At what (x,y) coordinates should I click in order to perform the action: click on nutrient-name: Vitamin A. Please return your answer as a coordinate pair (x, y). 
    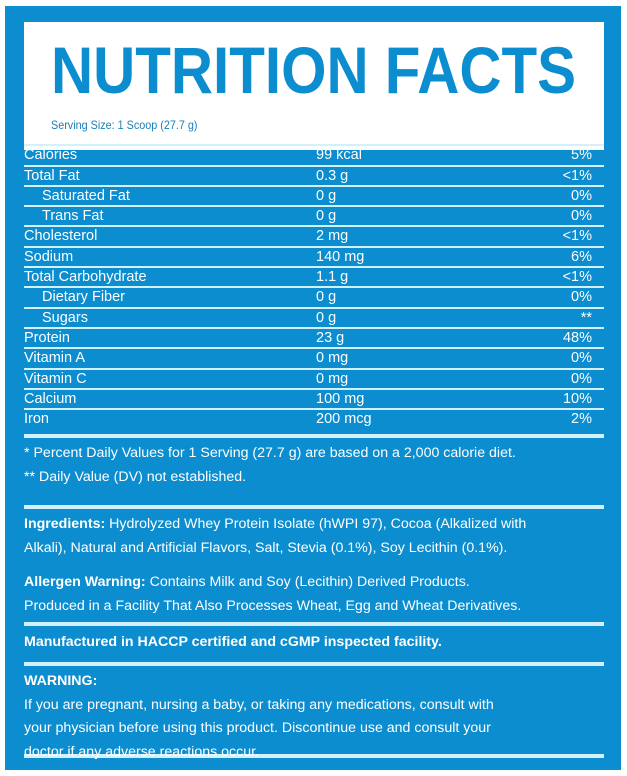
    Looking at the image, I should click on (54, 358).